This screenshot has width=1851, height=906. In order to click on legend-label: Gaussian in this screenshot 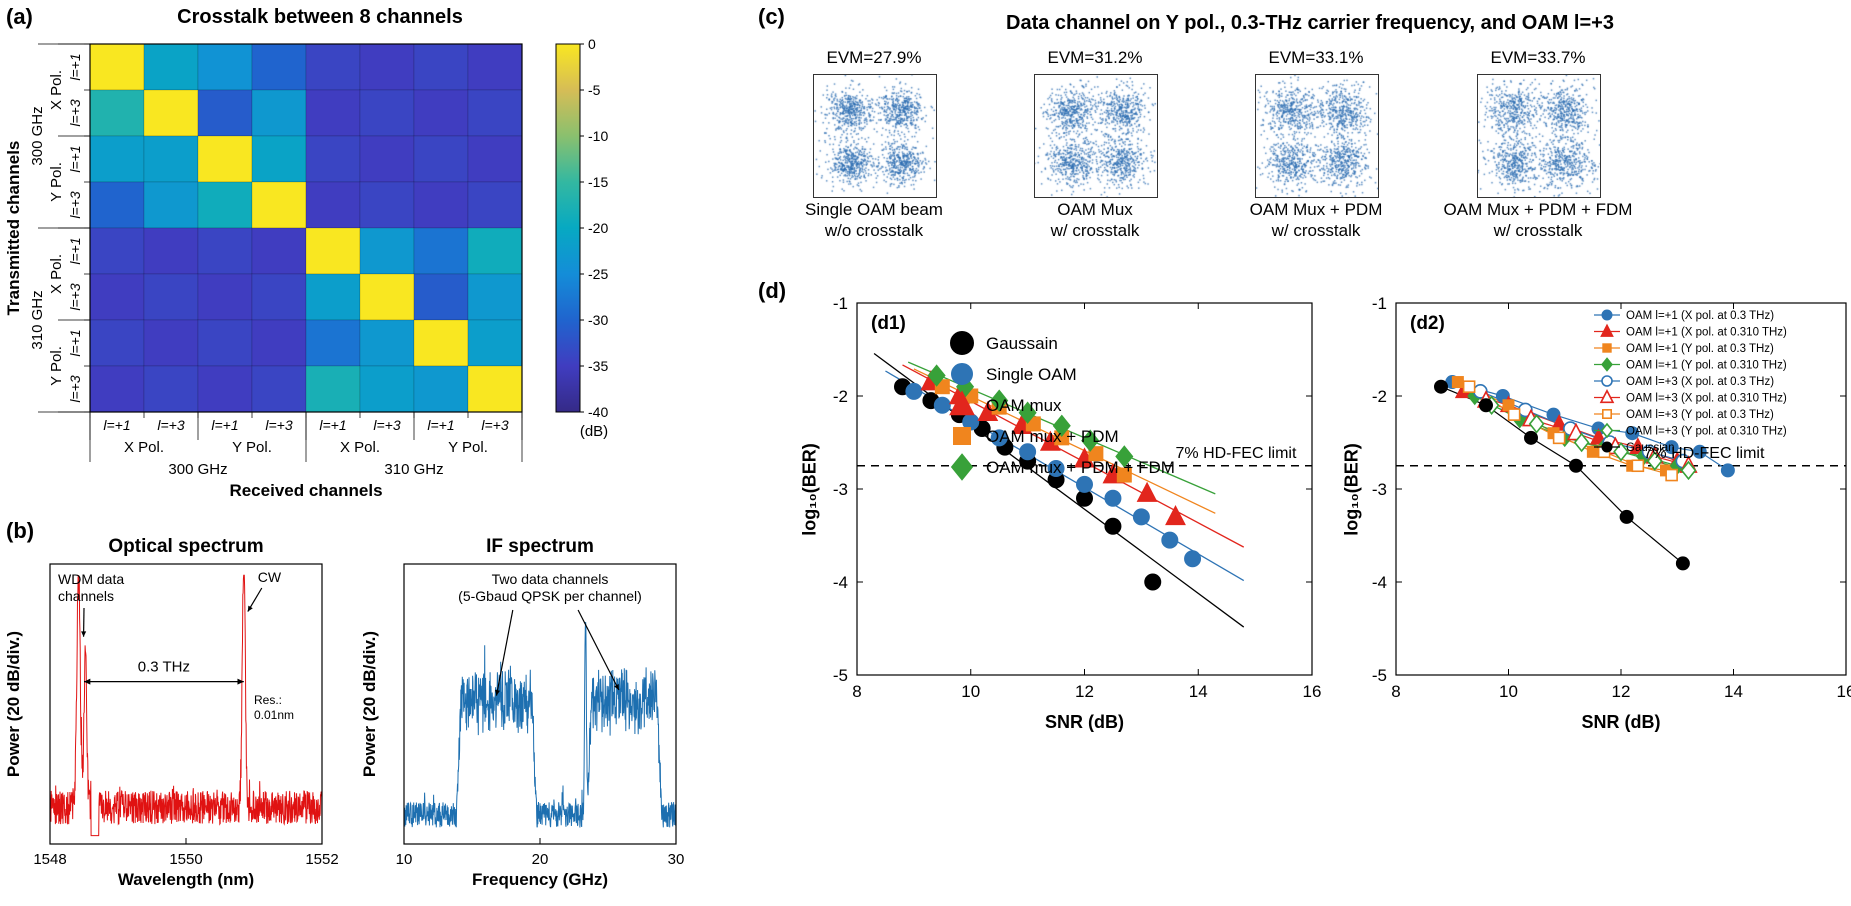, I will do `click(1650, 448)`.